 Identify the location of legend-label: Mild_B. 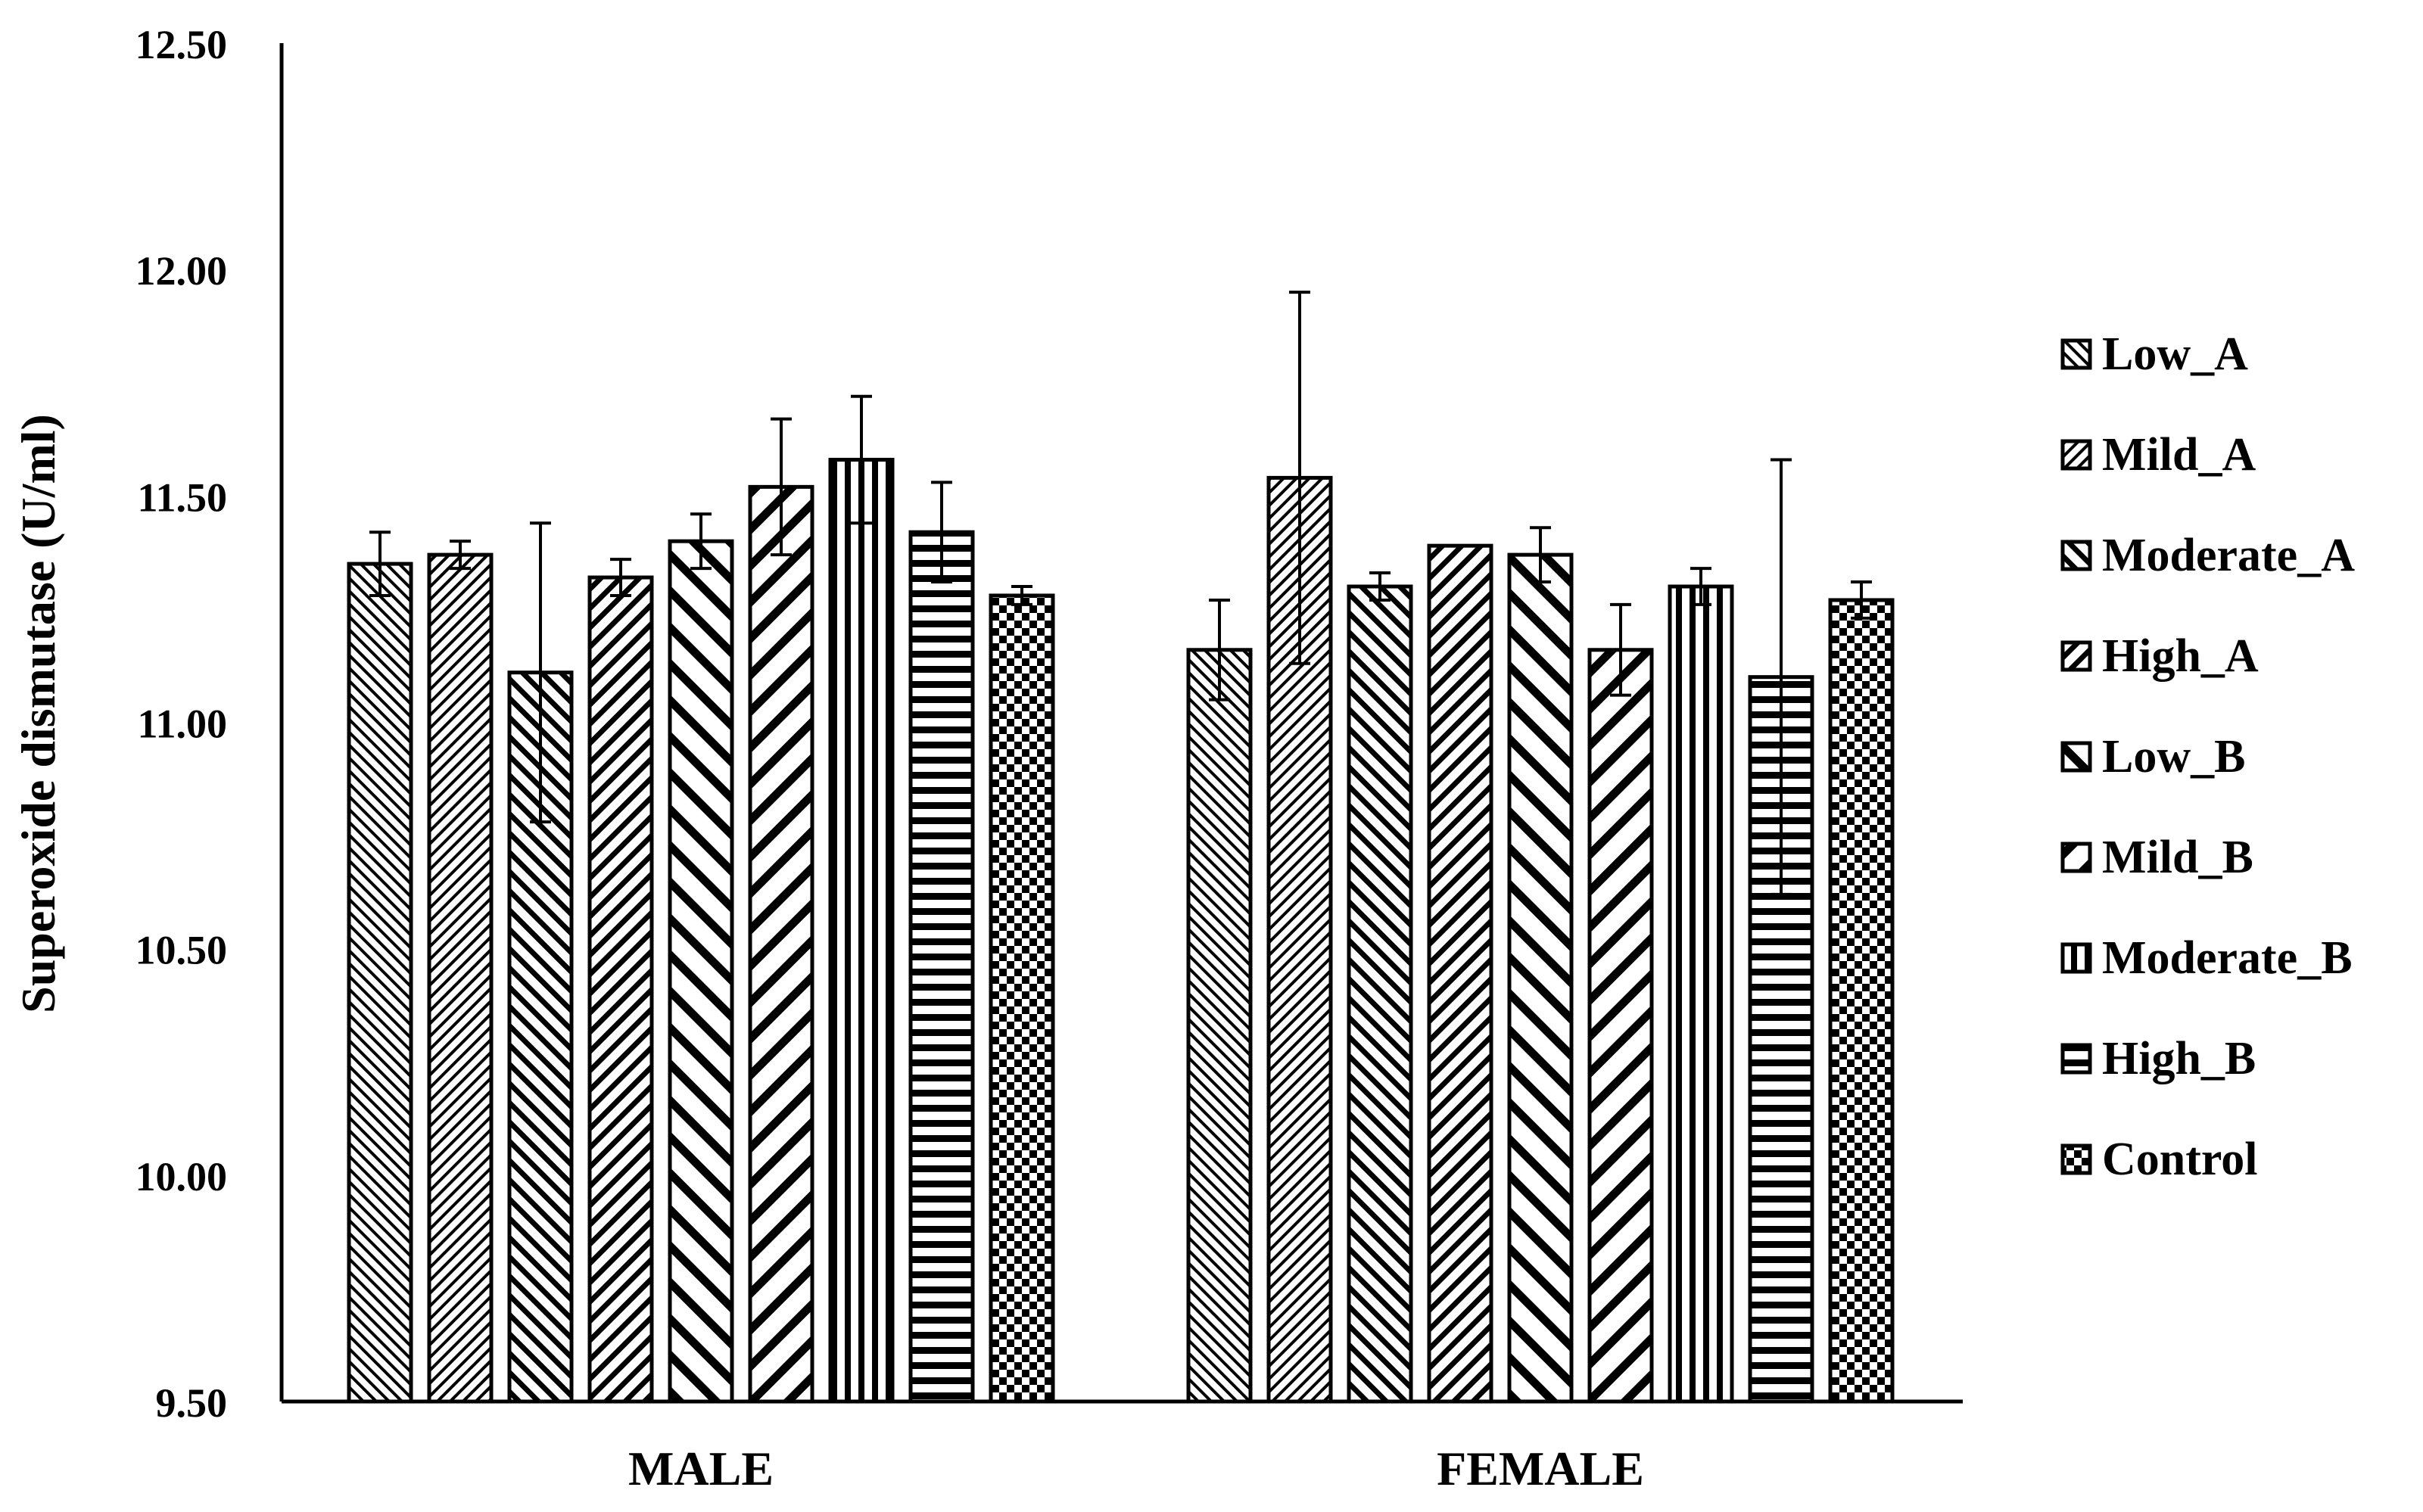
(2177, 857).